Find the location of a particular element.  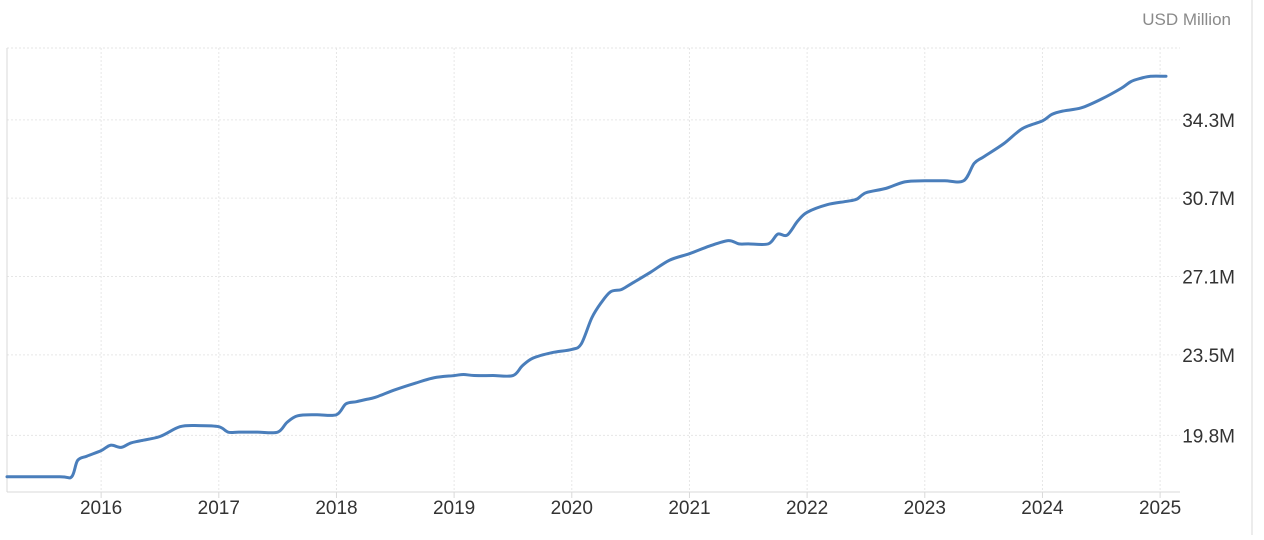

unit-label: USD Million is located at coordinates (1186, 19).